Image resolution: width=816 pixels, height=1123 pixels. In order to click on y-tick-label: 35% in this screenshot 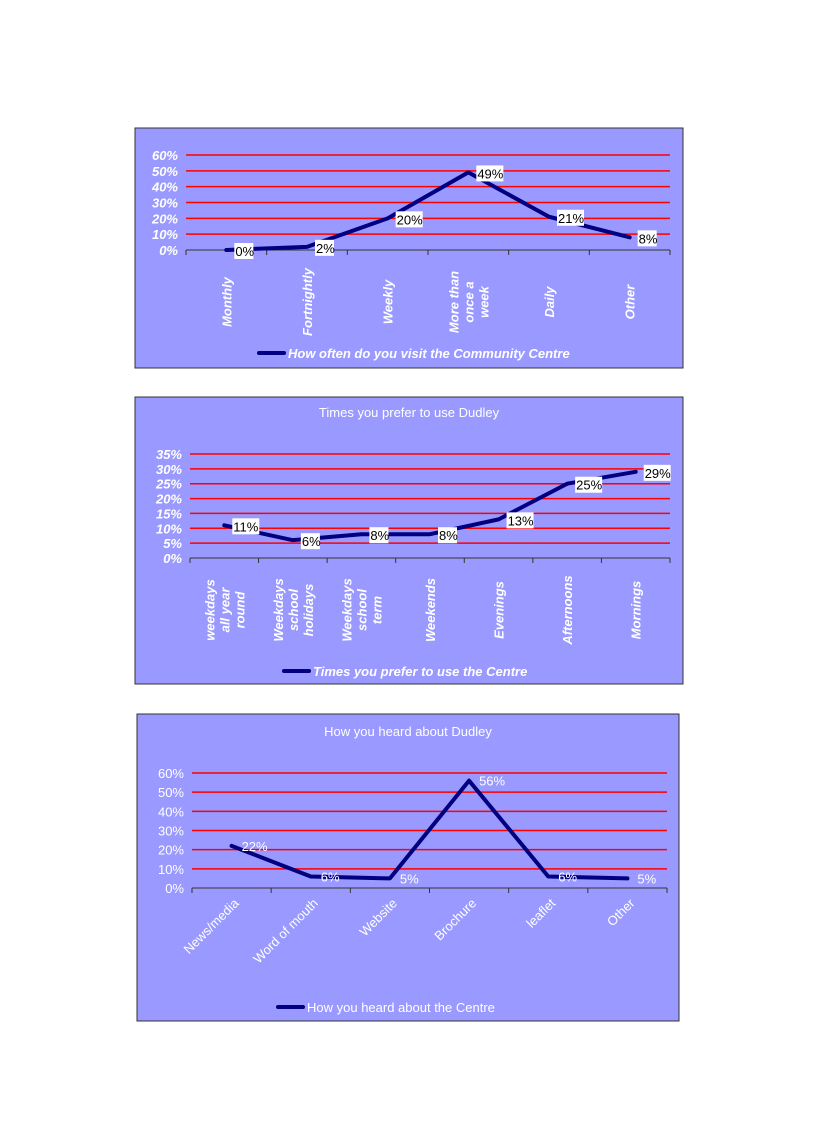, I will do `click(169, 454)`.